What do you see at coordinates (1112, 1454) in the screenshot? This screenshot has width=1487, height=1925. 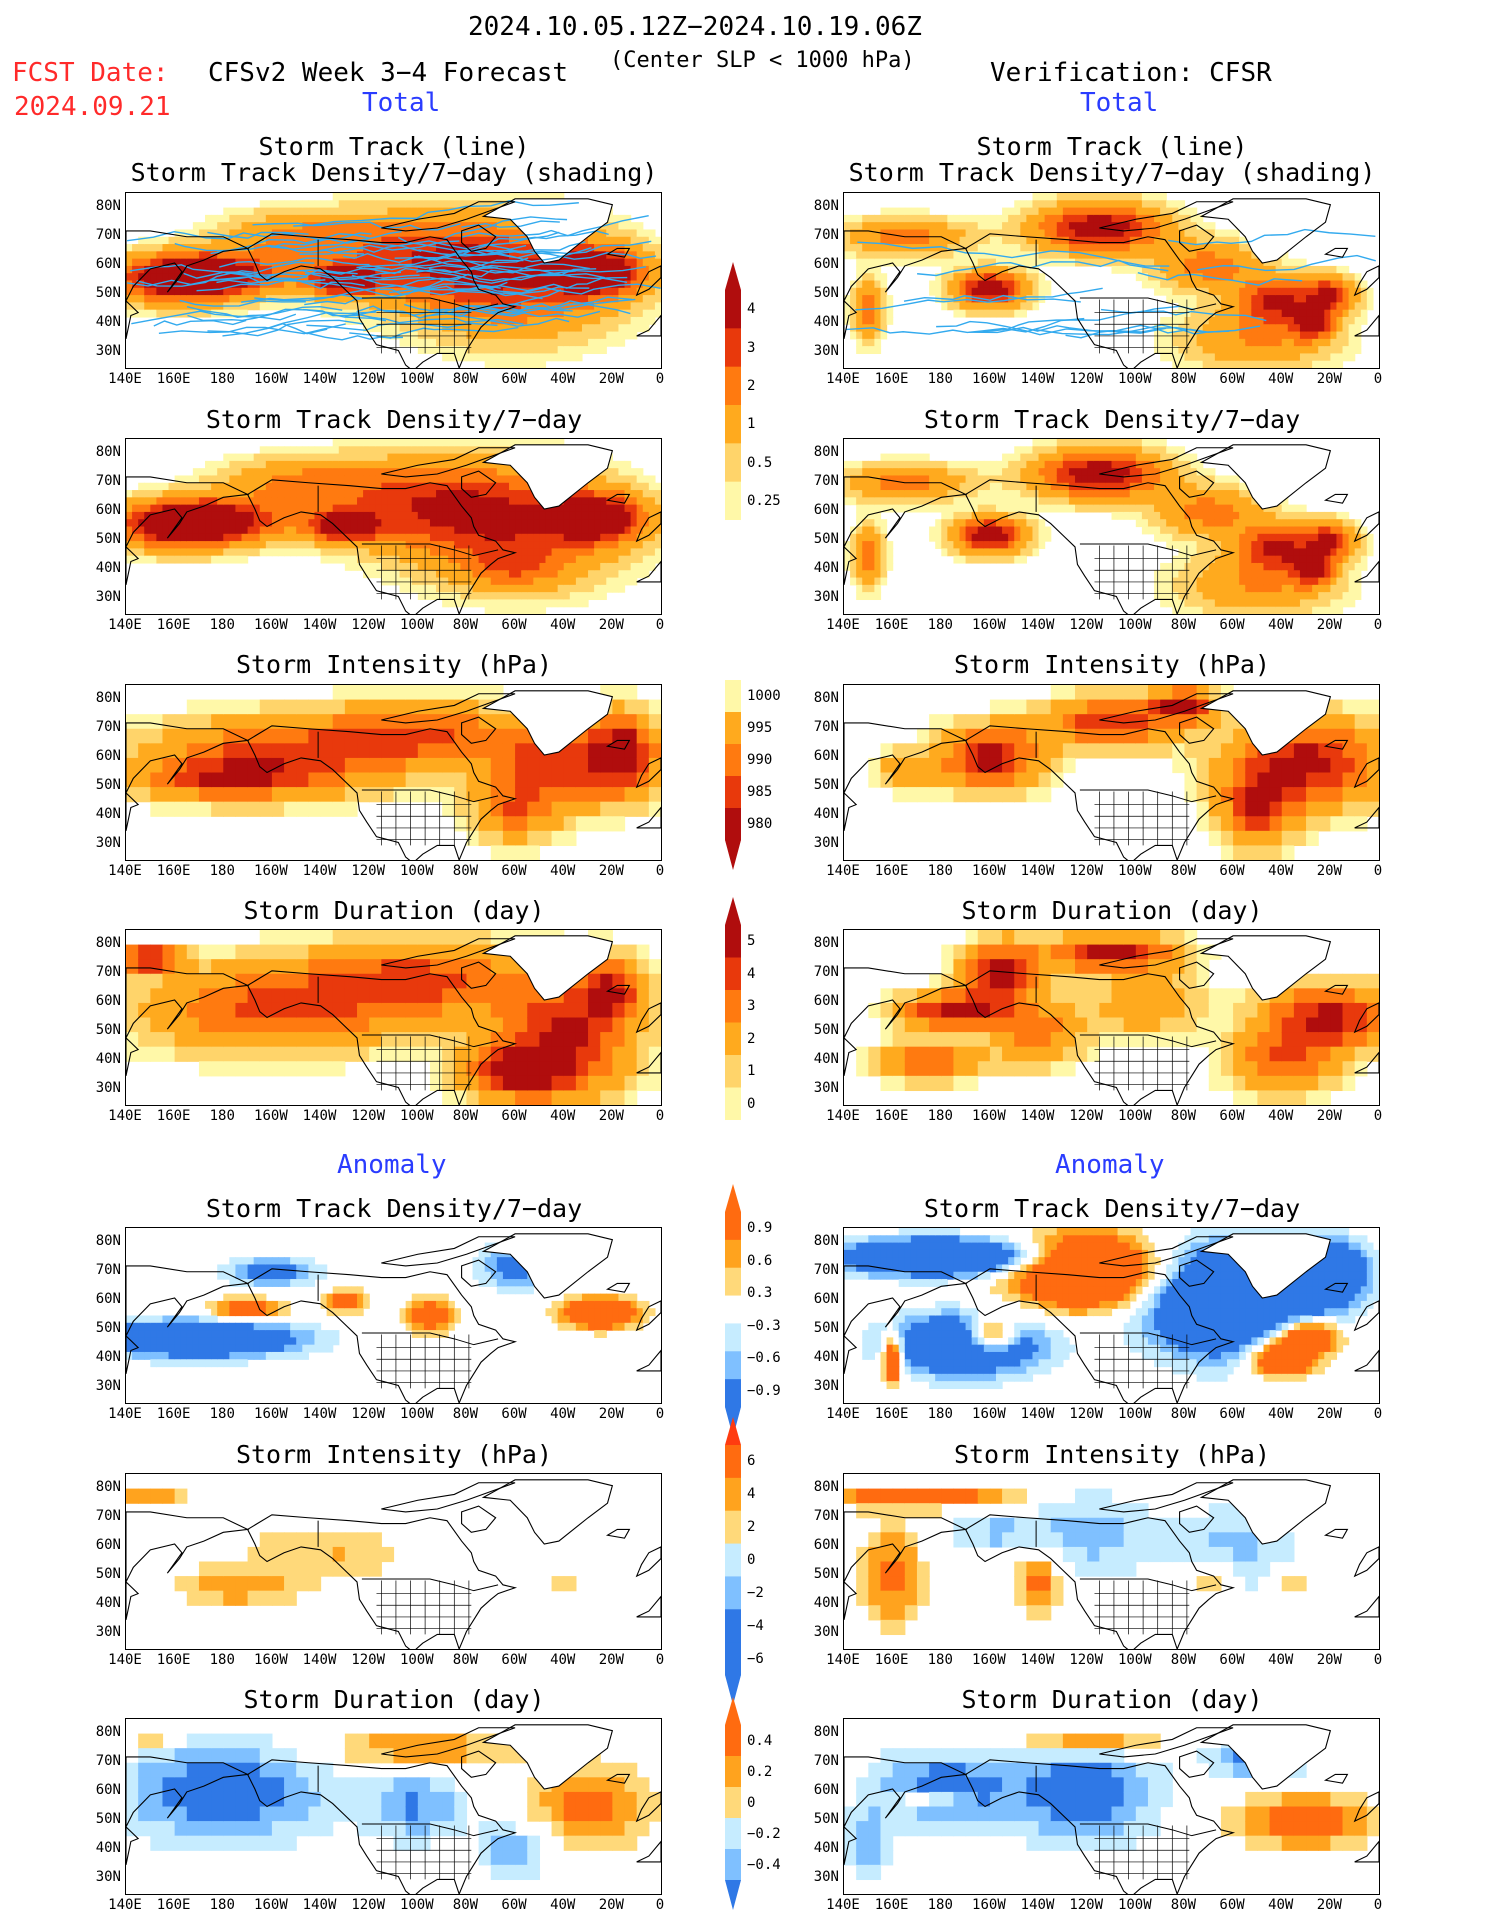 I see `title-intensity-anom-right: Storm Intensity (hPa)` at bounding box center [1112, 1454].